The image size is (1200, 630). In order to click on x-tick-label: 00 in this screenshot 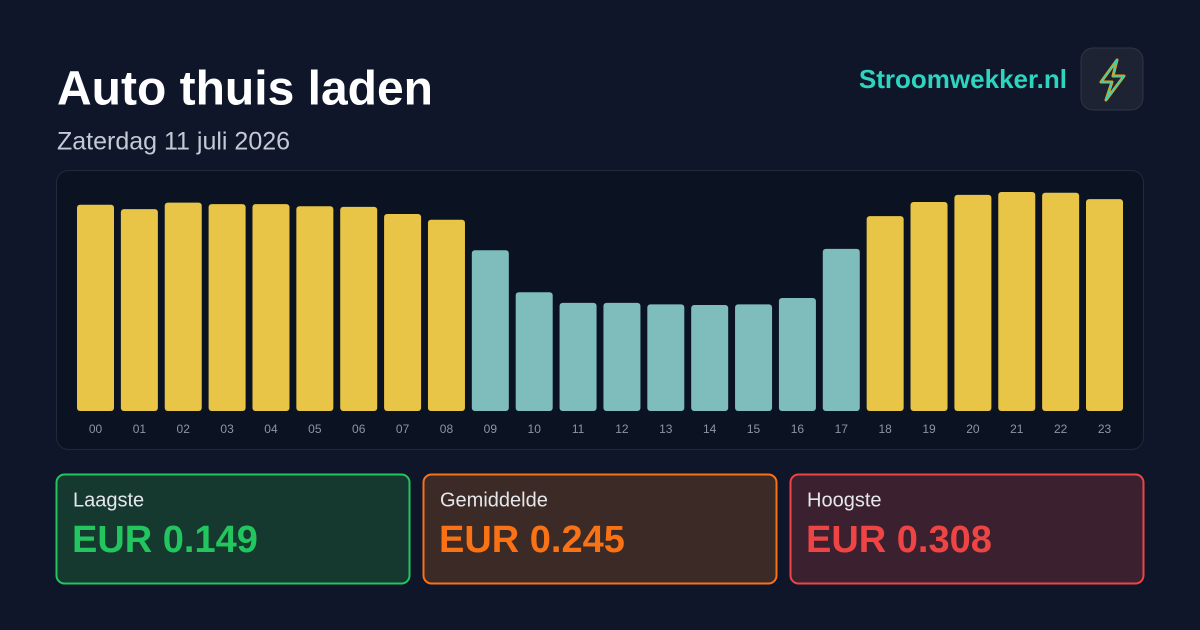, I will do `click(96, 429)`.